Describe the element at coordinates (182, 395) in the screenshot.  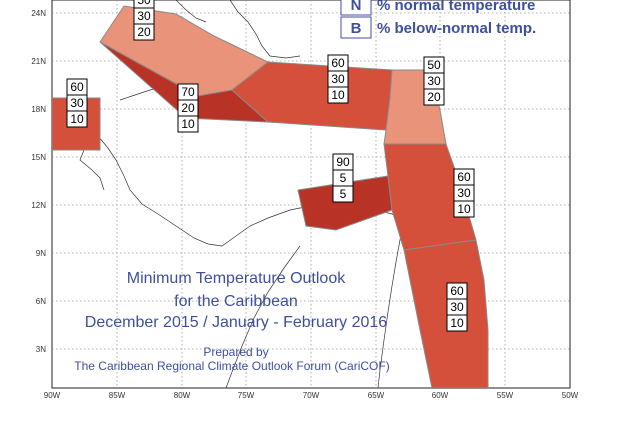
I see `lon-label-80W: 80W` at that location.